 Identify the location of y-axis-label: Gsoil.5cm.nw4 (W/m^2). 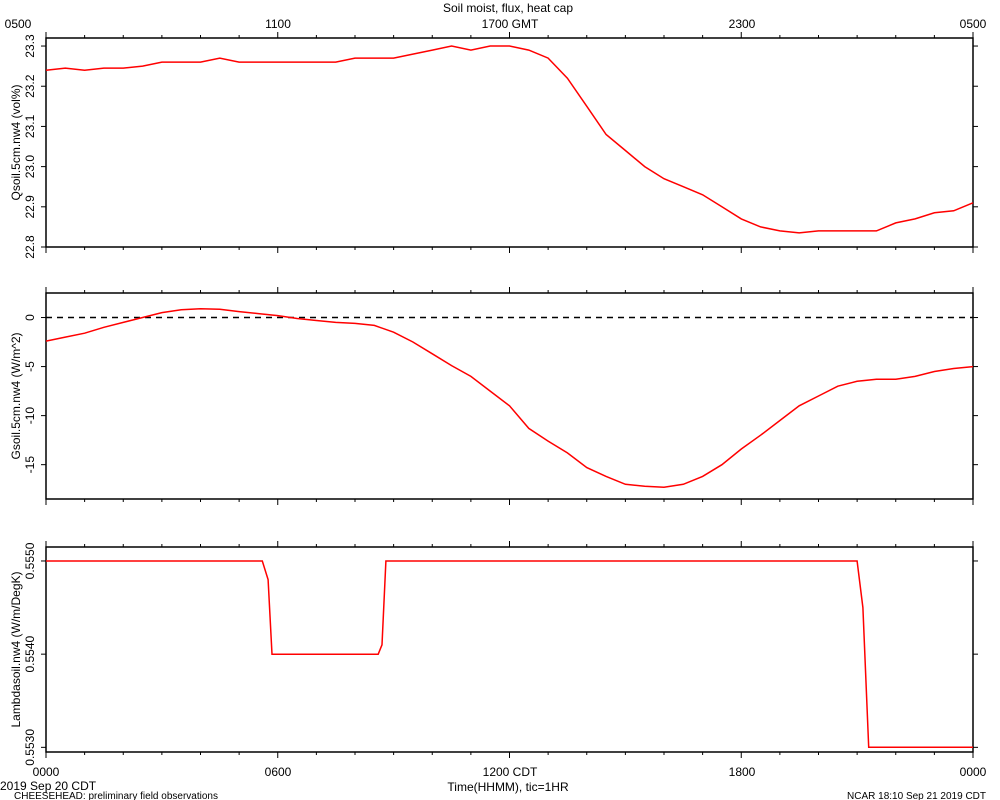
(16, 396).